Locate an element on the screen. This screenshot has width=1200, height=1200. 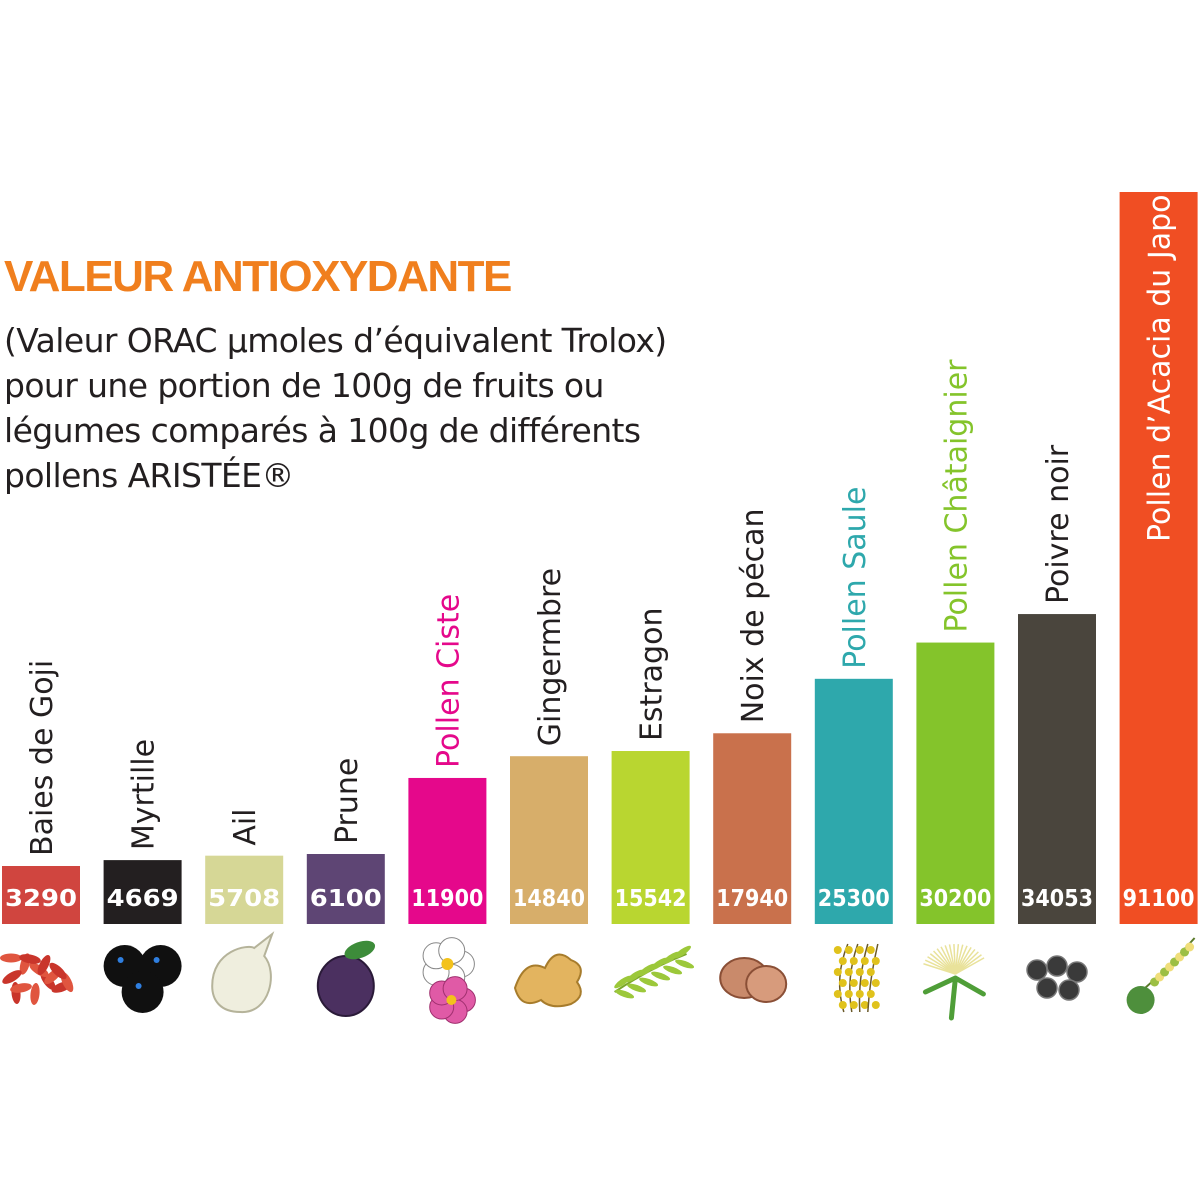
category-label-9: Pollen Châtaignier is located at coordinates (956, 496).